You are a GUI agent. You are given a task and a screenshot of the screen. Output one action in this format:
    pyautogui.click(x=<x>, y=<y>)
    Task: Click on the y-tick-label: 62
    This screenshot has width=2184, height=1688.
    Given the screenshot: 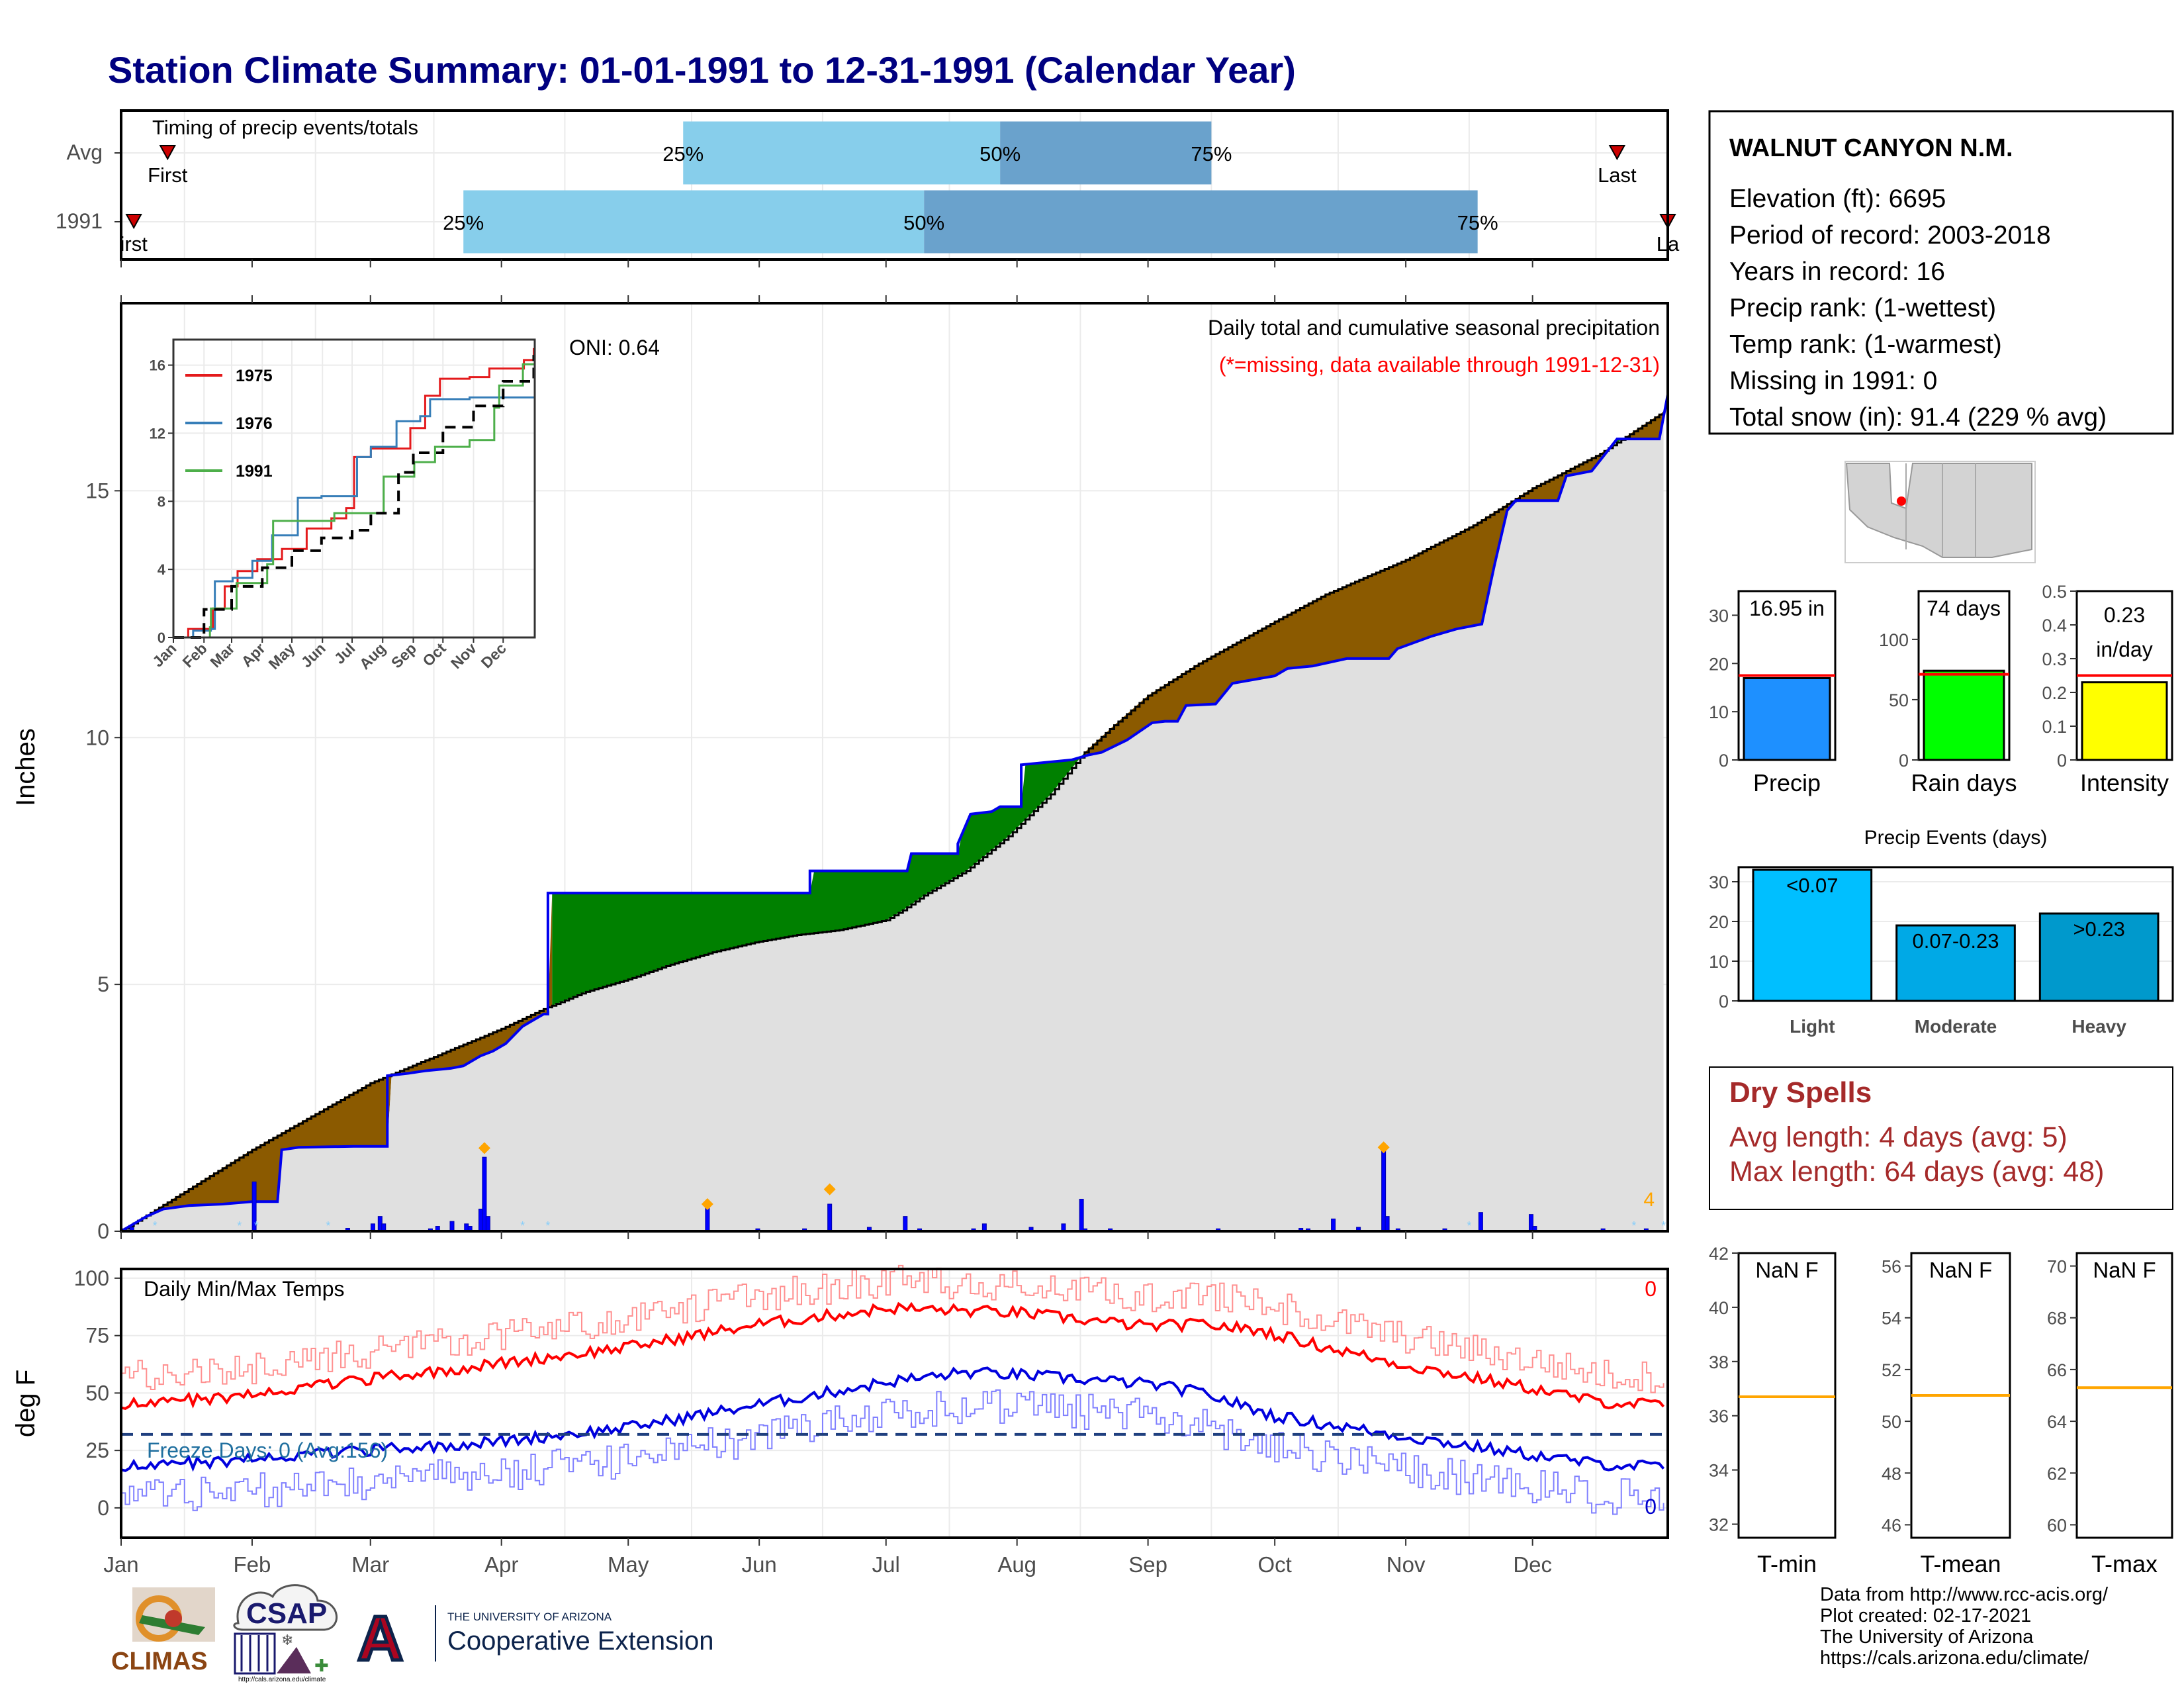 What is the action you would take?
    pyautogui.click(x=2057, y=1473)
    